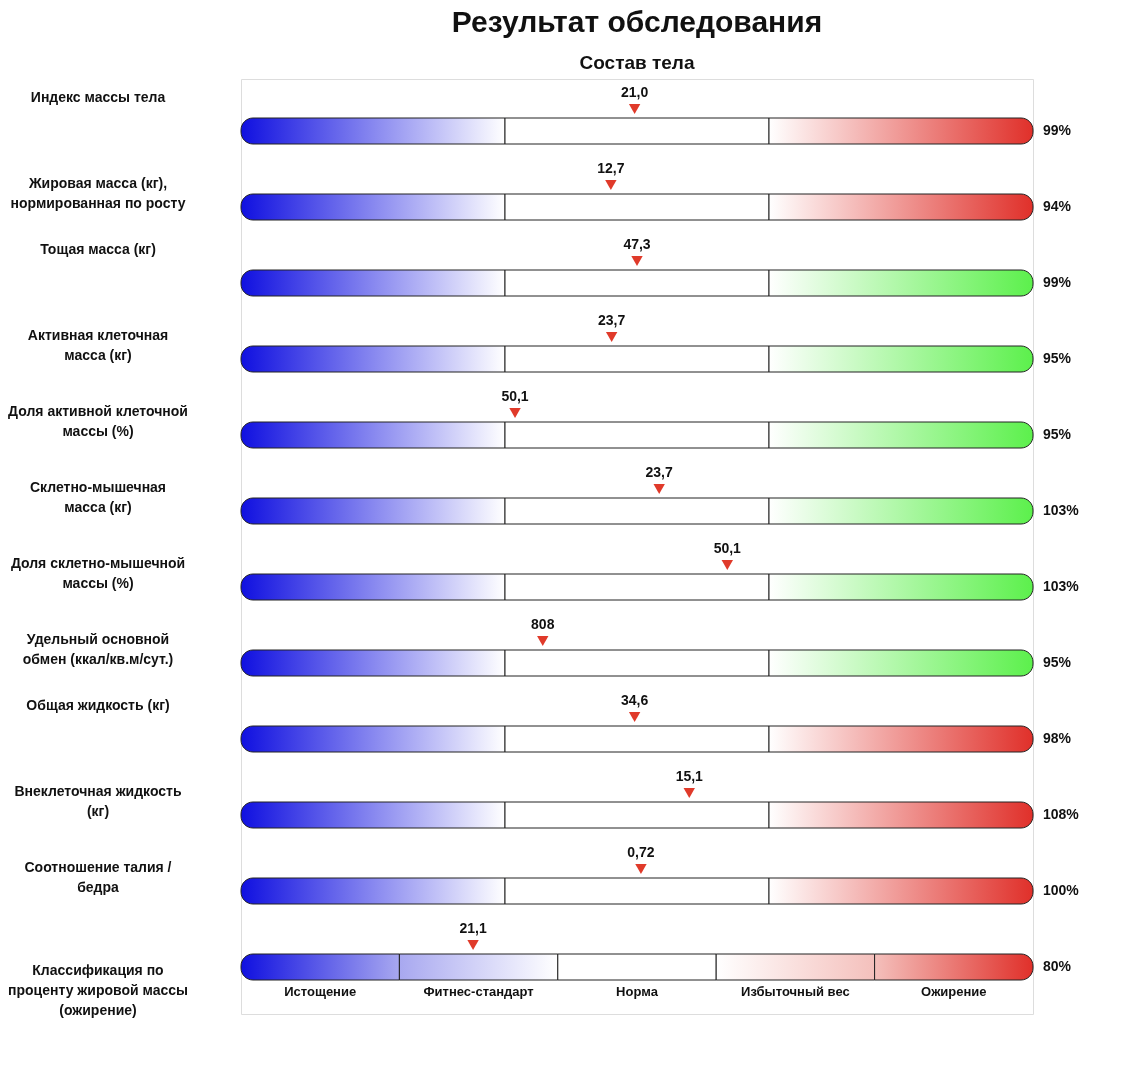 This screenshot has width=1140, height=1072. I want to click on category-label: Соотношение талия / бедра, so click(98, 877).